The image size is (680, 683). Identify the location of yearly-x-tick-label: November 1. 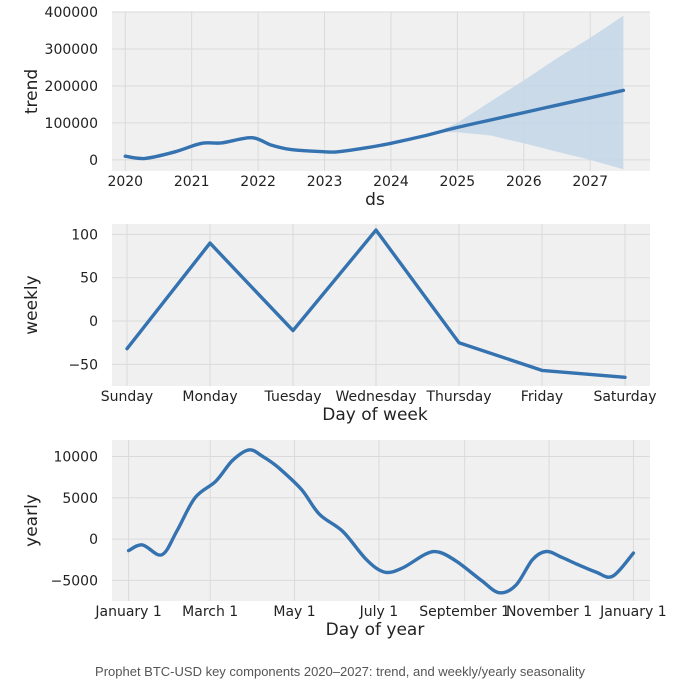
(549, 612).